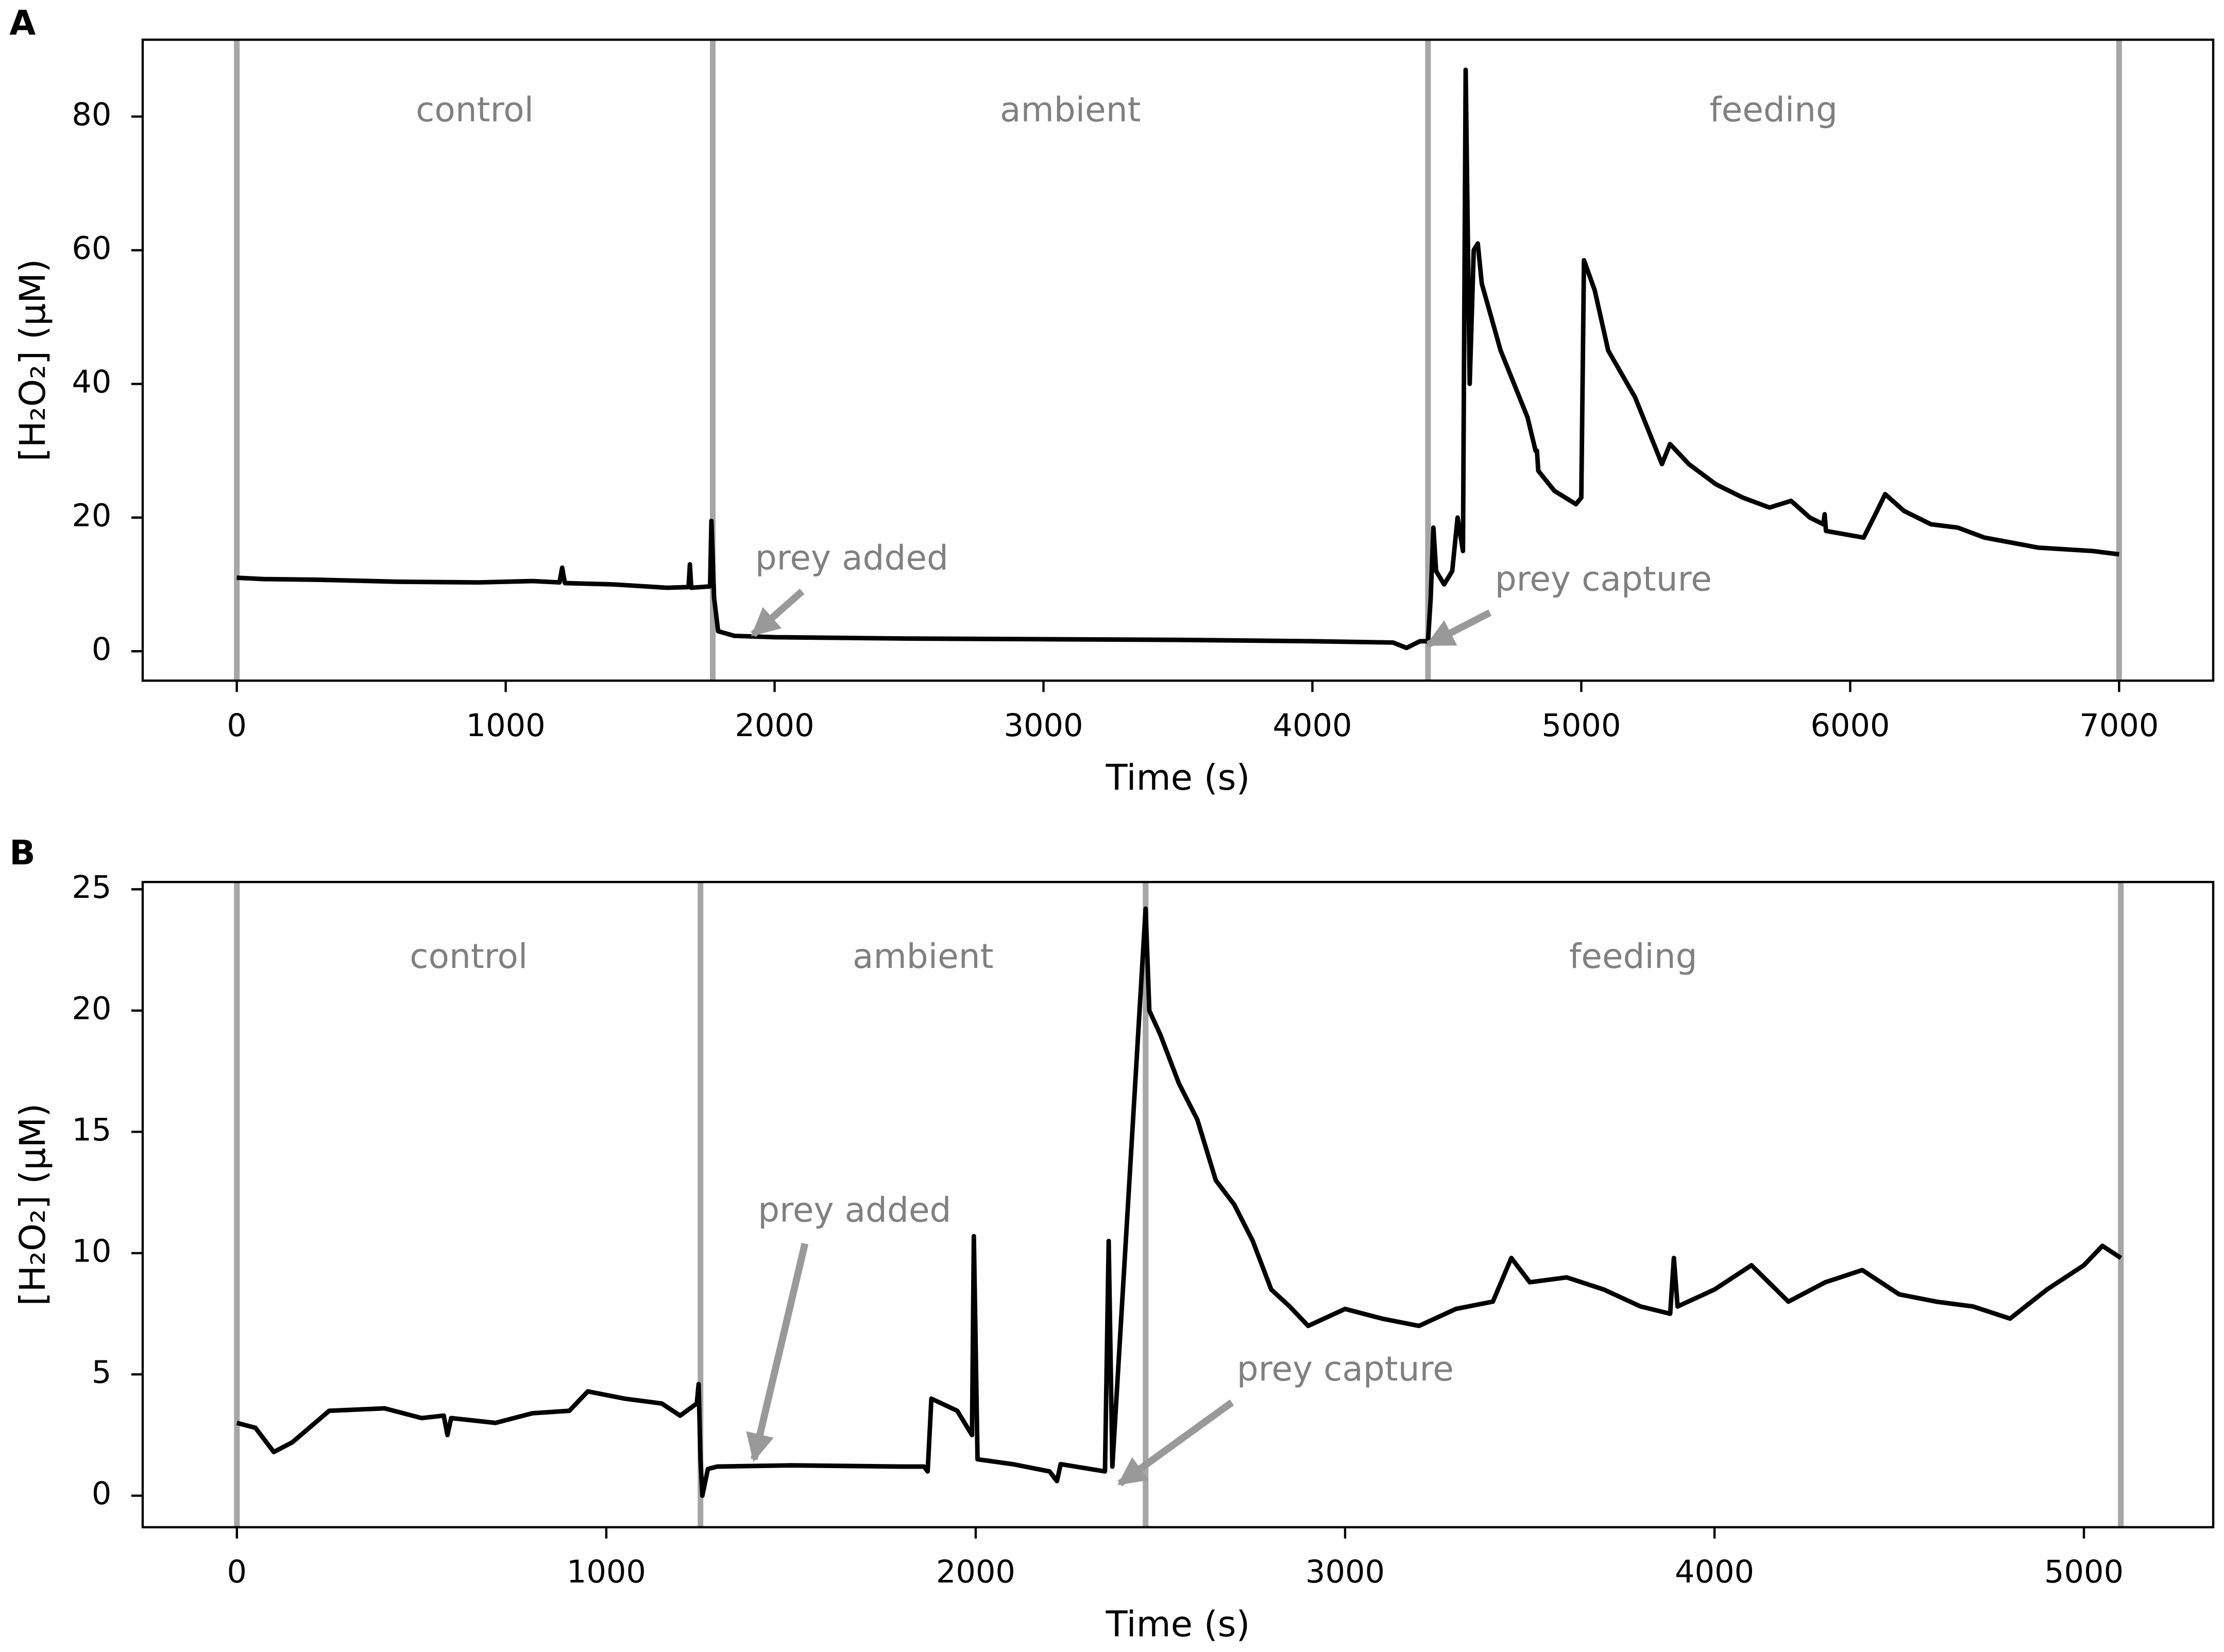 Image resolution: width=2224 pixels, height=1652 pixels. What do you see at coordinates (91, 248) in the screenshot?
I see `y-tick-label: 60` at bounding box center [91, 248].